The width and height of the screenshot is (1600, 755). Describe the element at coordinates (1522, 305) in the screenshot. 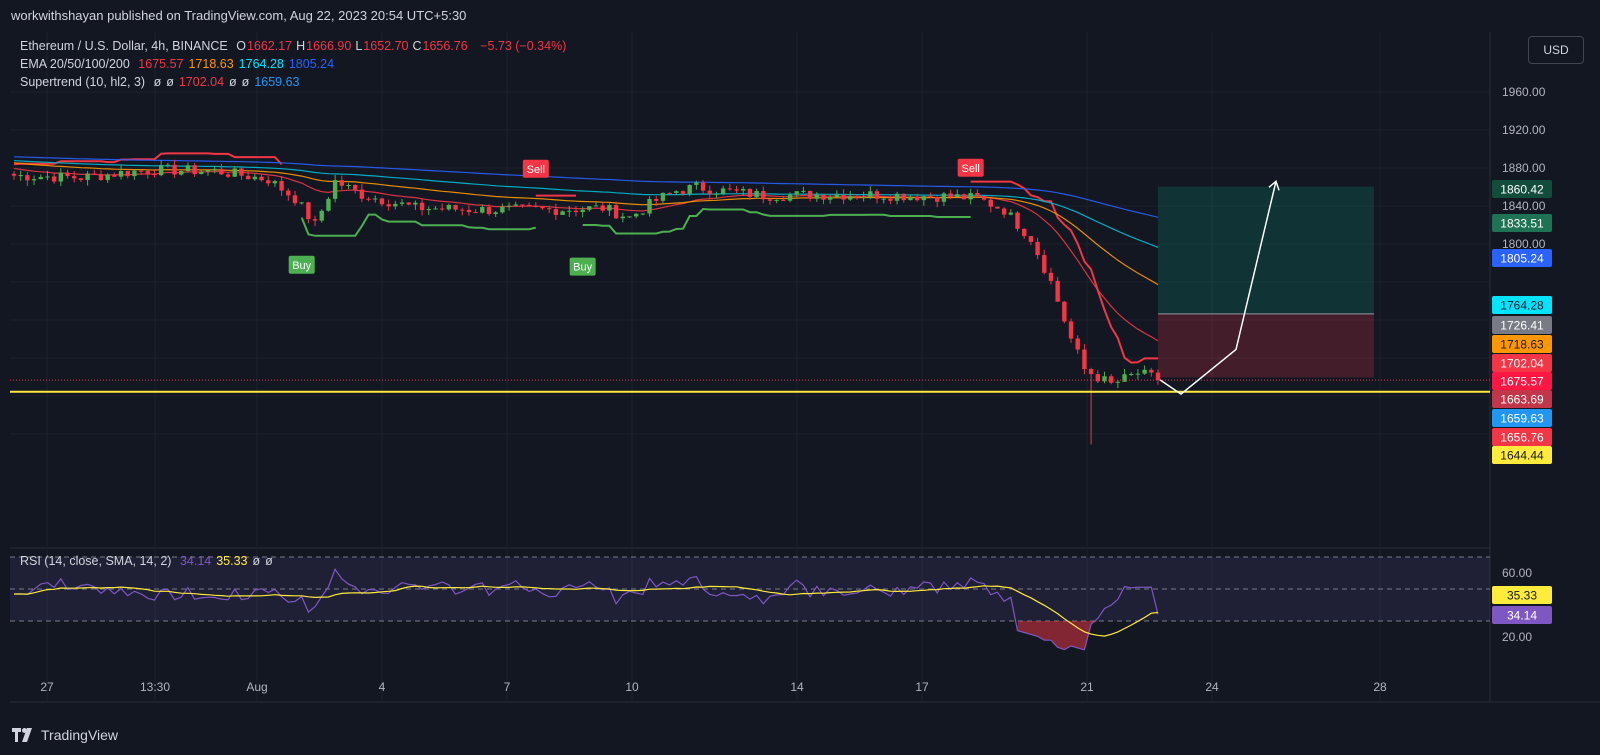

I see `price-label: 1764.28` at that location.